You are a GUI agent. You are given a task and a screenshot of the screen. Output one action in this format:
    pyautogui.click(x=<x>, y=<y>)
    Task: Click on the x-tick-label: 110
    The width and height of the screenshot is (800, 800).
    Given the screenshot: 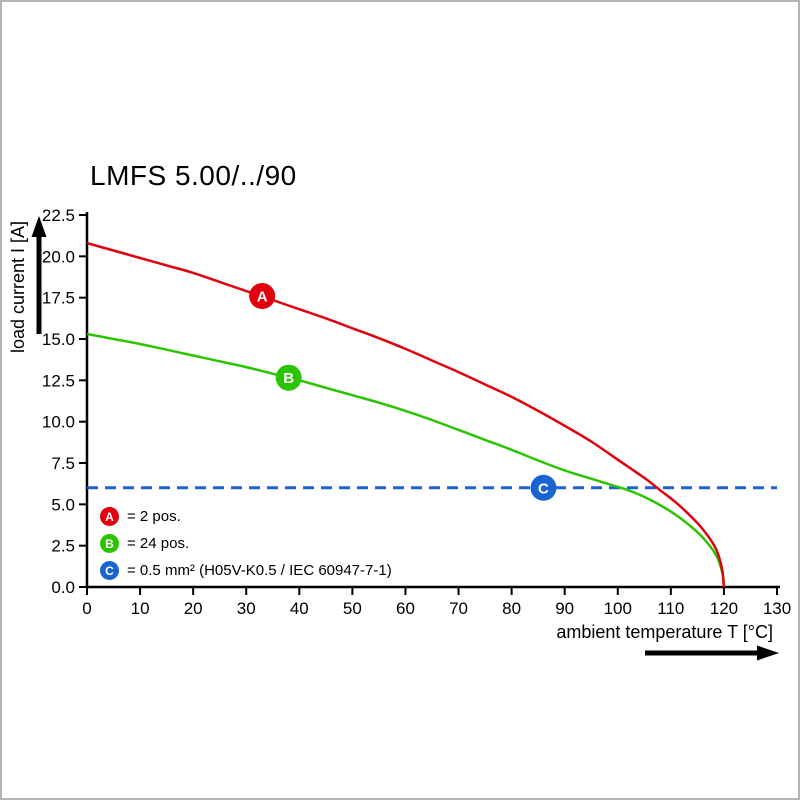 What is the action you would take?
    pyautogui.click(x=670, y=608)
    